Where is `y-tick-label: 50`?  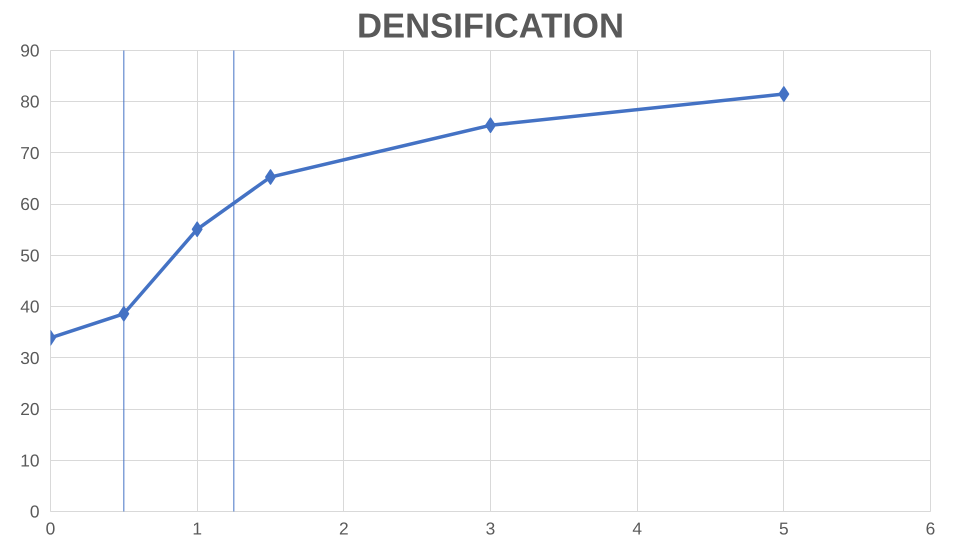
y-tick-label: 50 is located at coordinates (30, 255).